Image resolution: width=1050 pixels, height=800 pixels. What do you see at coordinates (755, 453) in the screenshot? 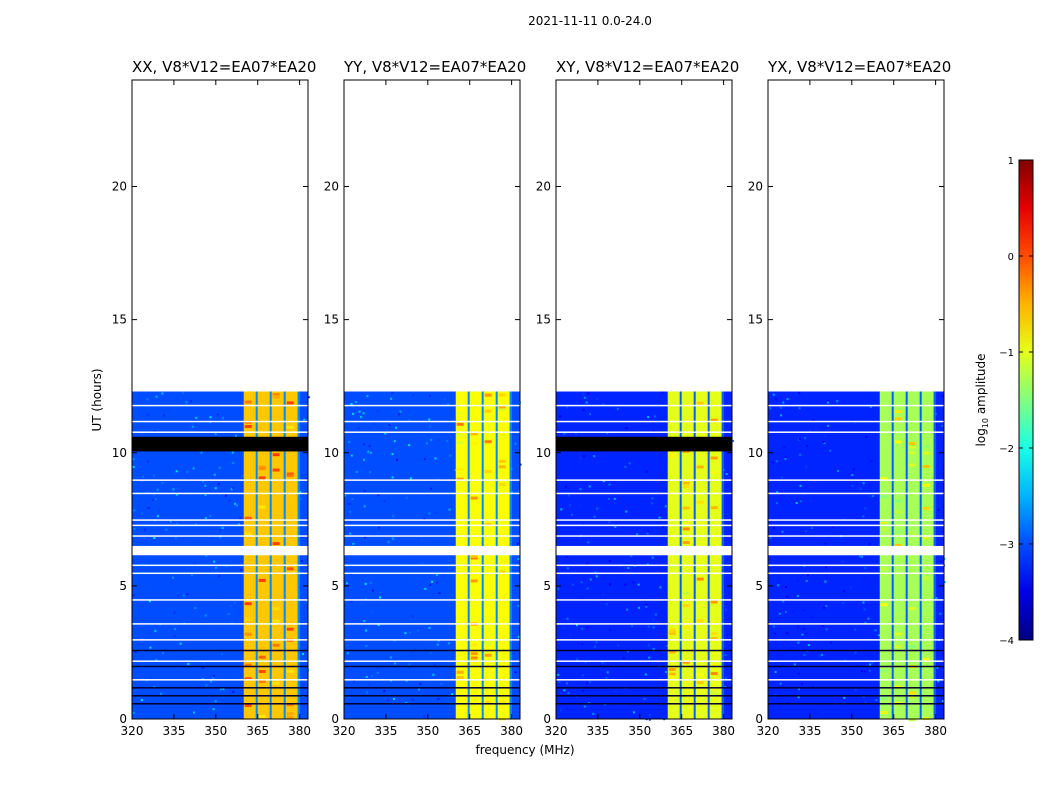
I see `y-tick-label: 10` at bounding box center [755, 453].